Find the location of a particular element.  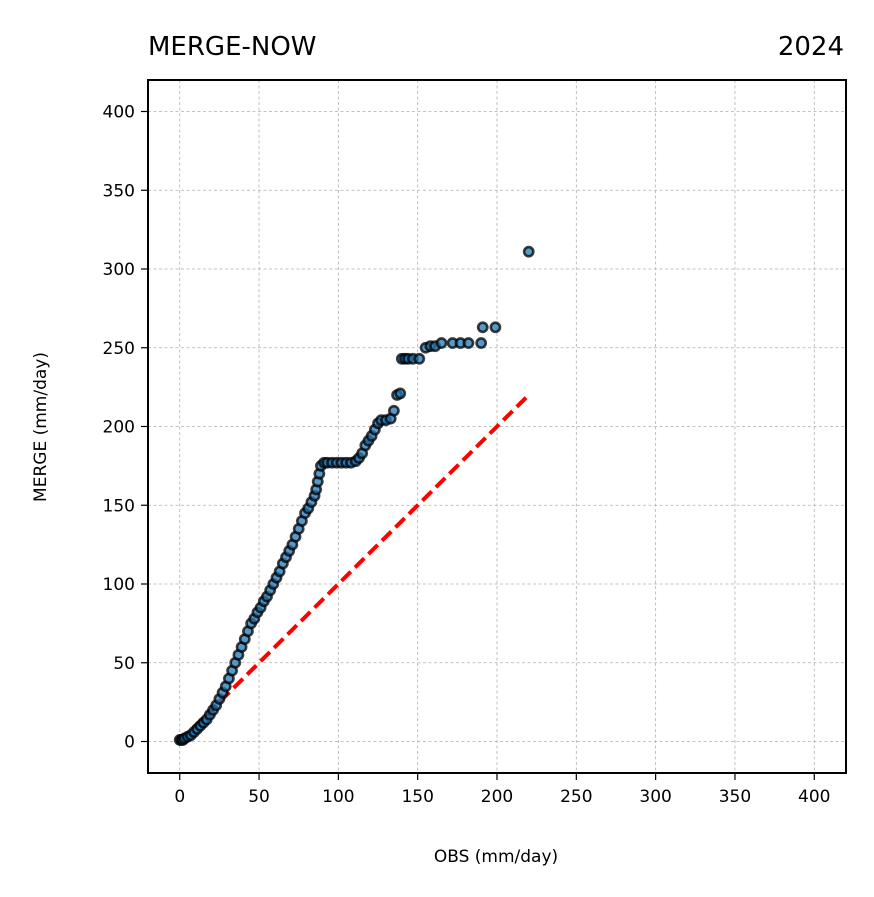

y-tick-label: 150 is located at coordinates (119, 506).